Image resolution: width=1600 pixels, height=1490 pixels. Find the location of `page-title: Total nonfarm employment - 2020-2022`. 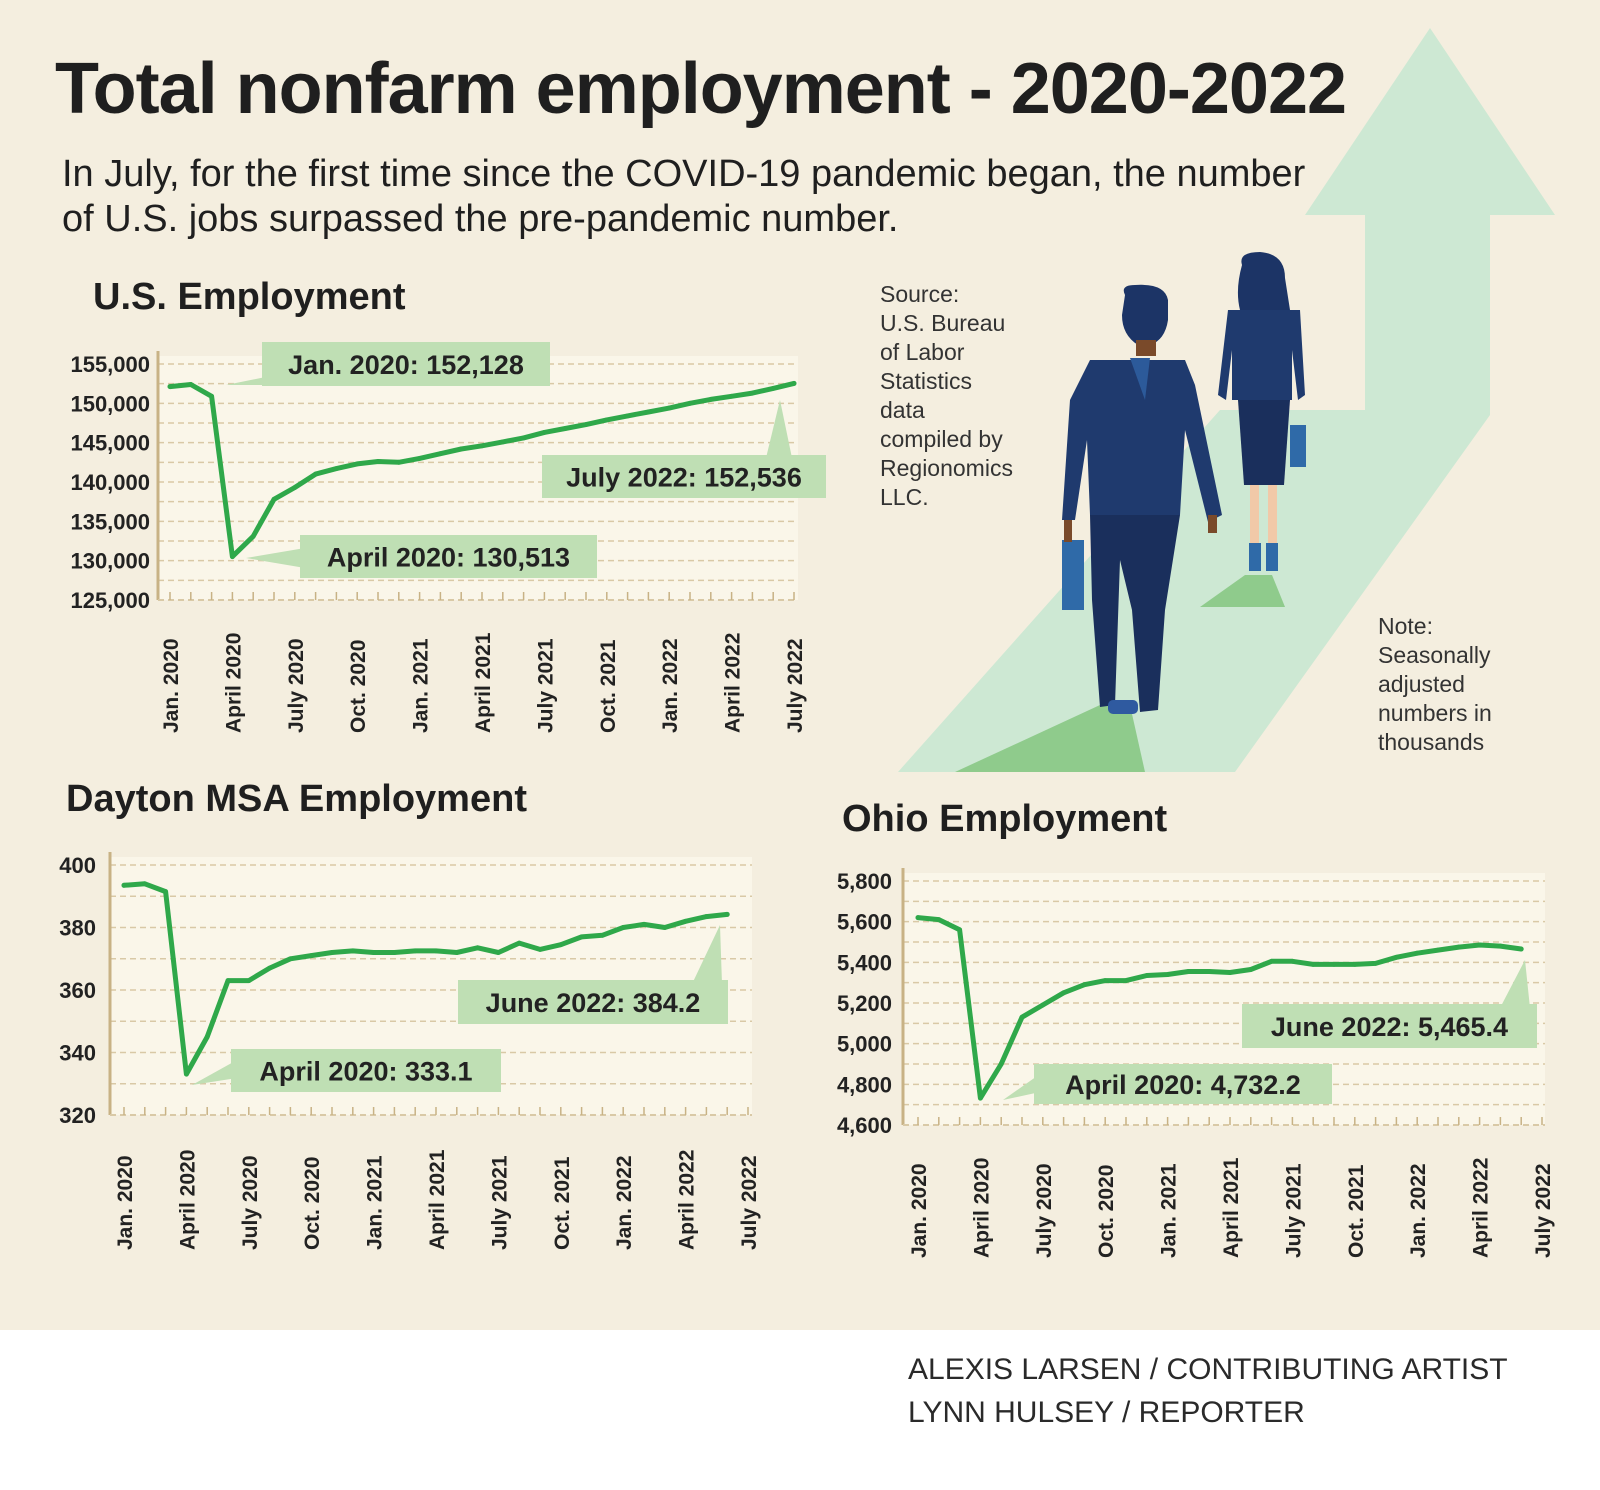

page-title: Total nonfarm employment - 2020-2022 is located at coordinates (701, 89).